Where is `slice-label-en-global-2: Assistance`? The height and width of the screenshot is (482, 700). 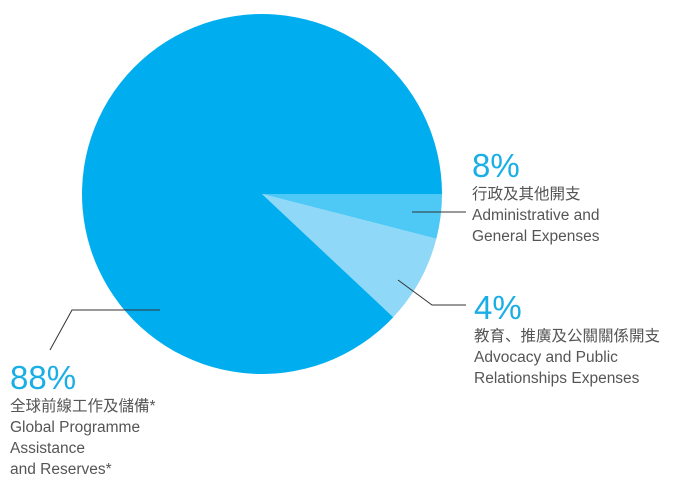
slice-label-en-global-2: Assistance is located at coordinates (47, 448).